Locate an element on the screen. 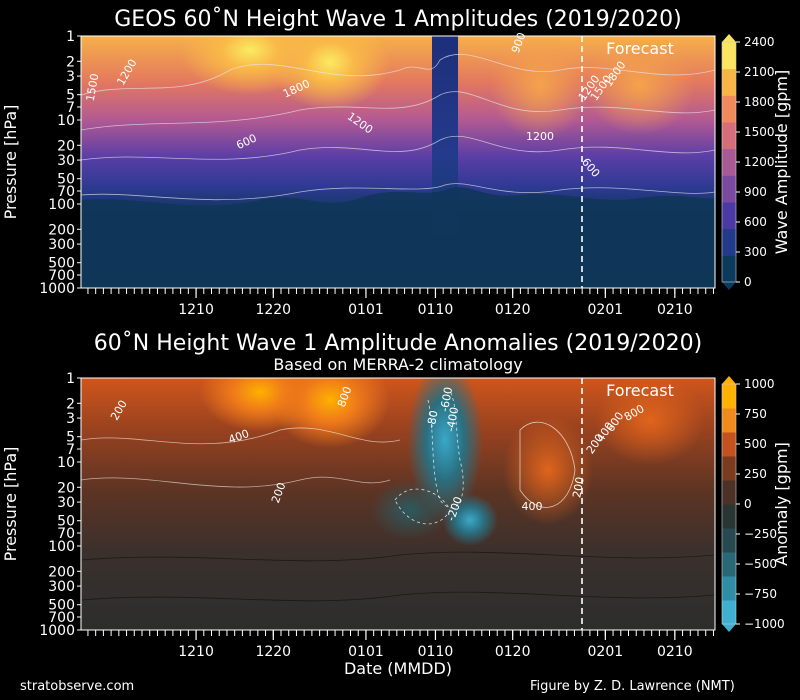 The height and width of the screenshot is (700, 800). y-tick-label: 5 is located at coordinates (70, 438).